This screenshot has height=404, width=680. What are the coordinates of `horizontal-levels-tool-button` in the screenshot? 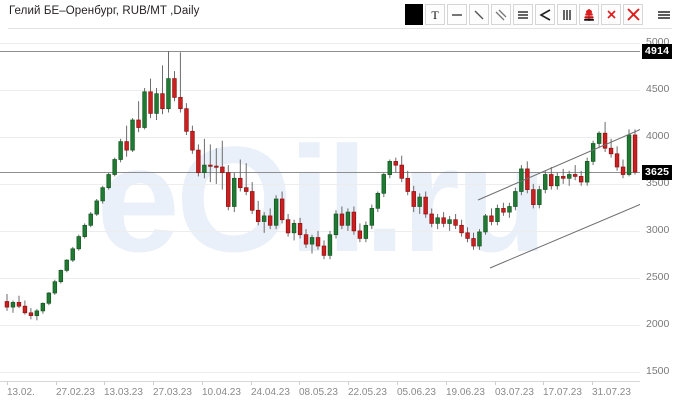 It's located at (523, 14).